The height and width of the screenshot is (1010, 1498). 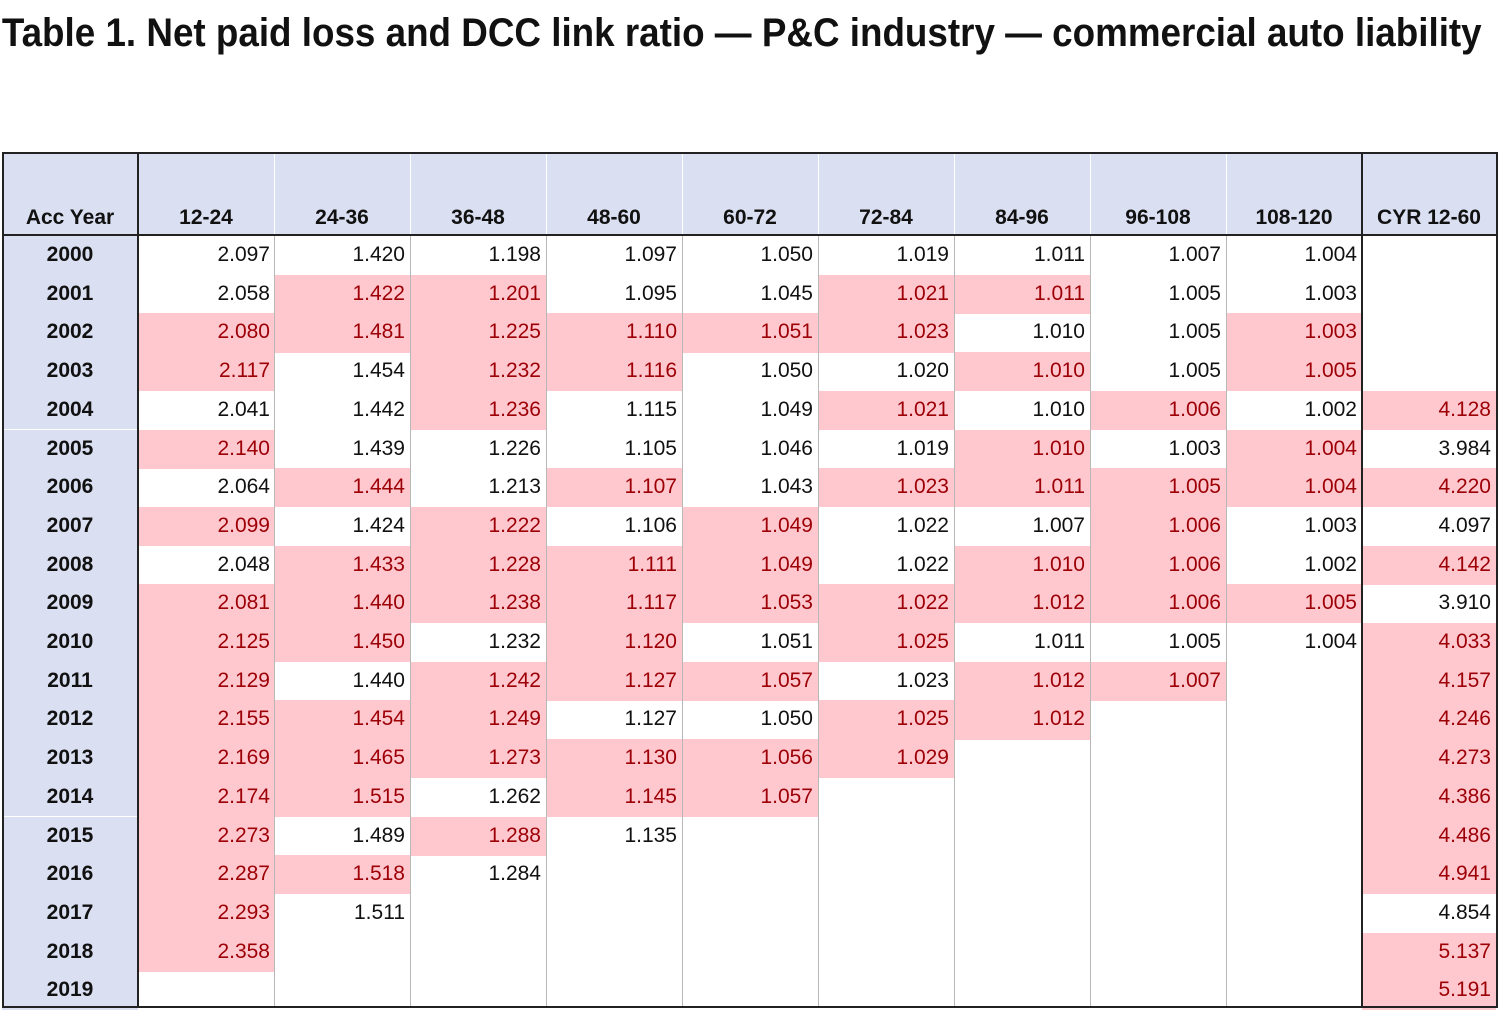 I want to click on cell-2014-48-60: 1.145, so click(x=614, y=797).